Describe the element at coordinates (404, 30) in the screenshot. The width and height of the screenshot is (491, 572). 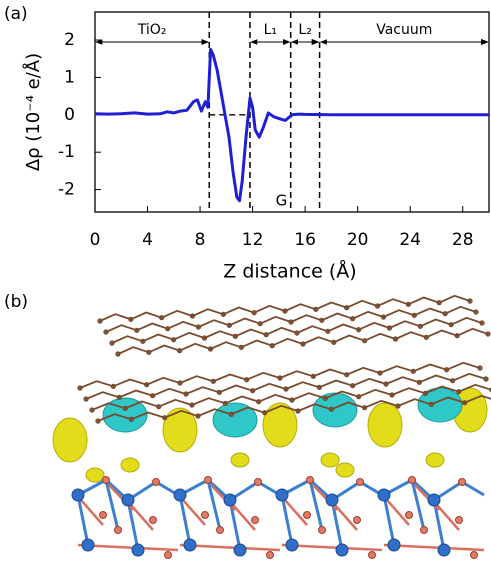
I see `region-label: Vacuum` at that location.